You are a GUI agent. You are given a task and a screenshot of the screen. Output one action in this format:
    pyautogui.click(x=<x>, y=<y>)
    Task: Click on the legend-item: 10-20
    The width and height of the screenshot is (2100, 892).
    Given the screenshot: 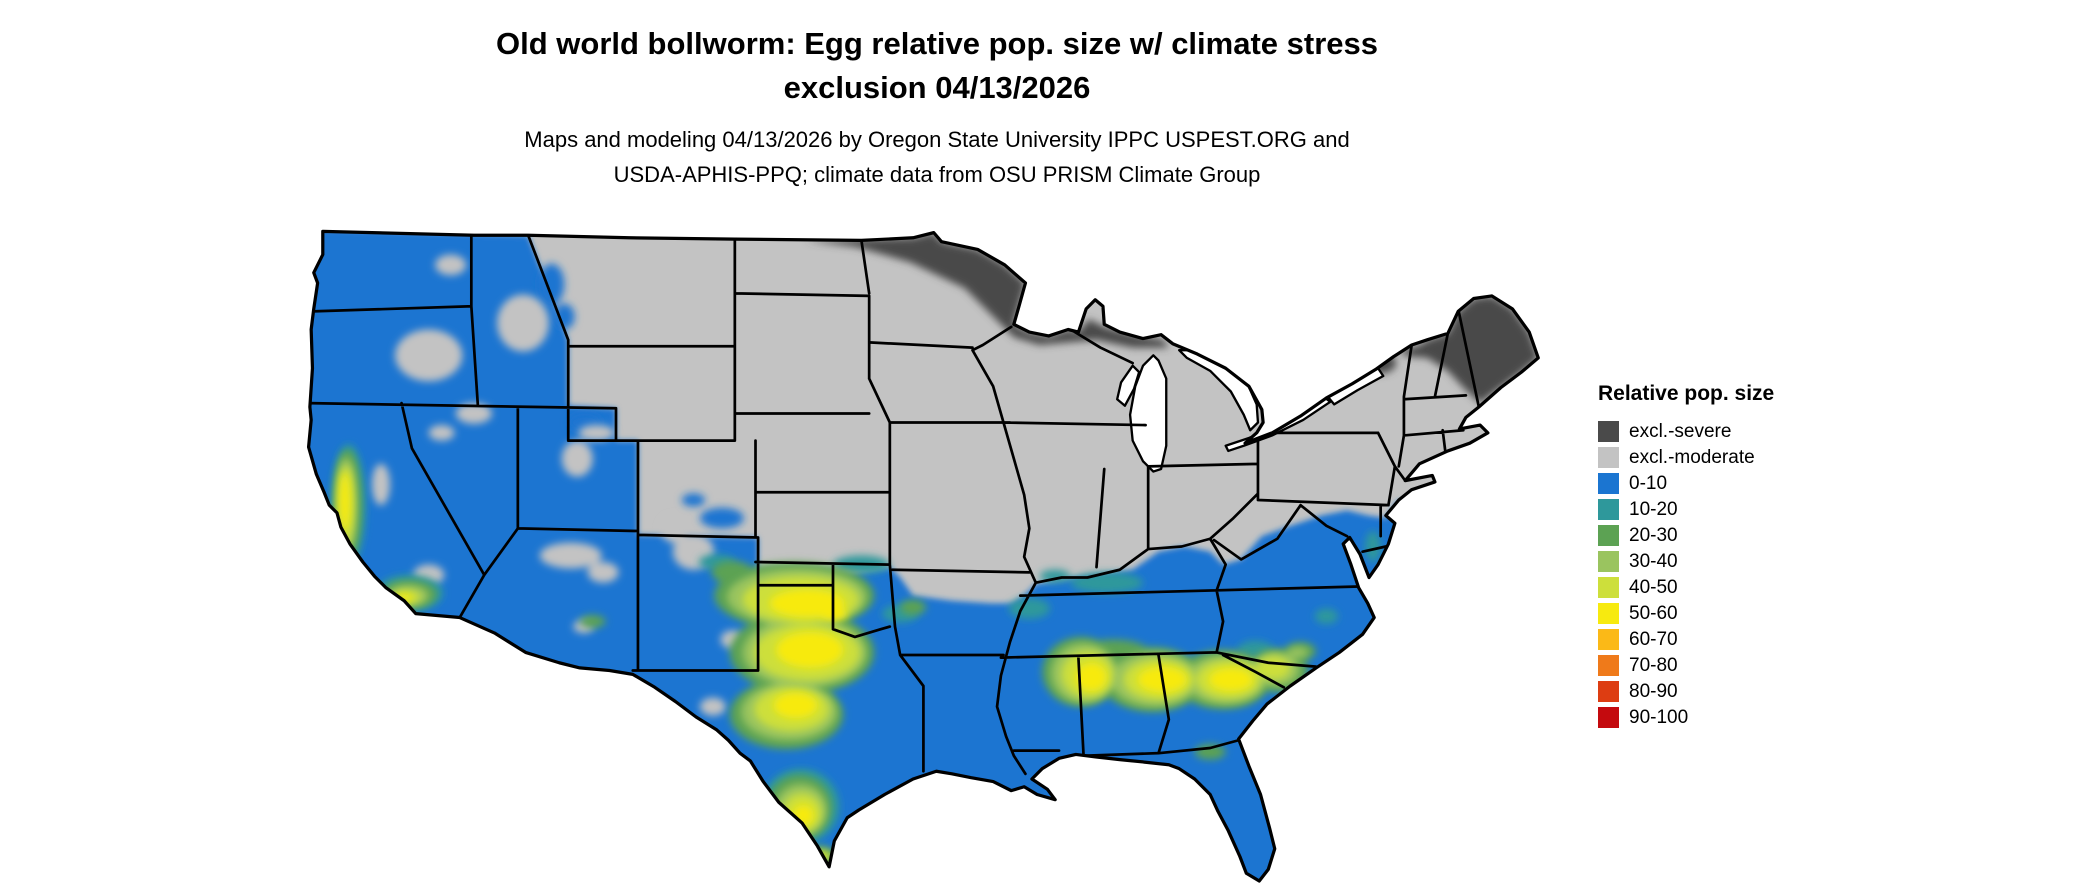 What is the action you would take?
    pyautogui.click(x=1686, y=509)
    